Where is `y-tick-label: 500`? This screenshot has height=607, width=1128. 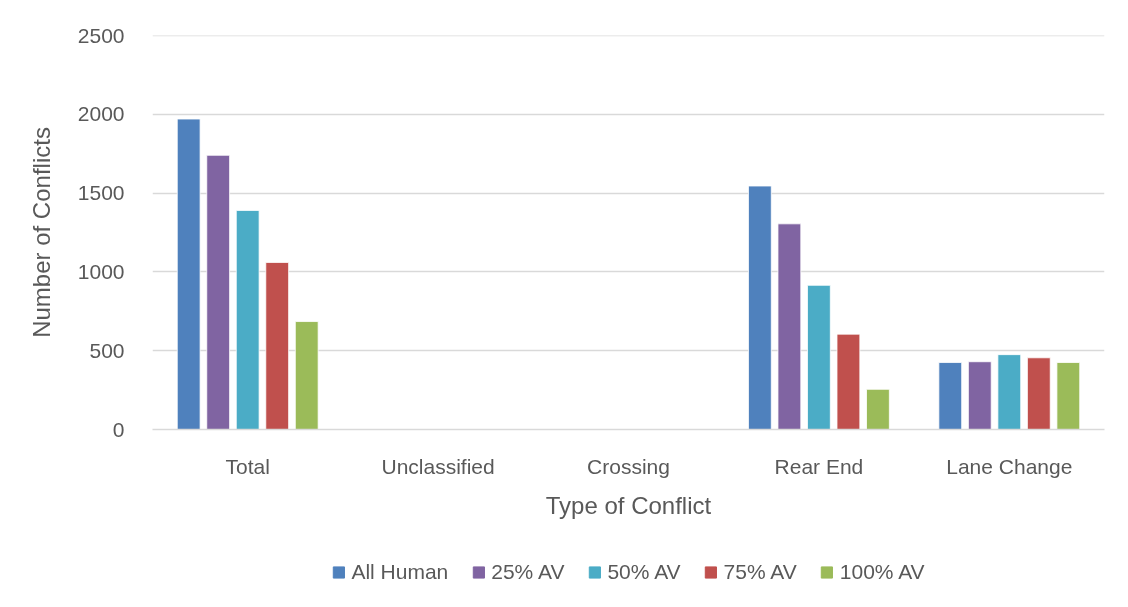
y-tick-label: 500 is located at coordinates (107, 350).